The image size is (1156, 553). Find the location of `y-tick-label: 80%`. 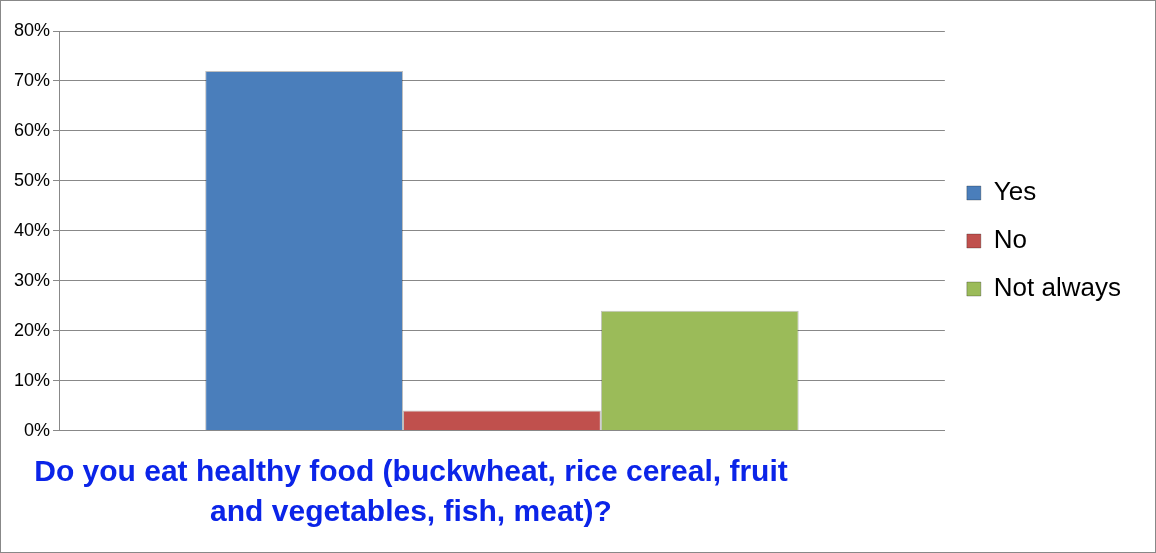

y-tick-label: 80% is located at coordinates (32, 29).